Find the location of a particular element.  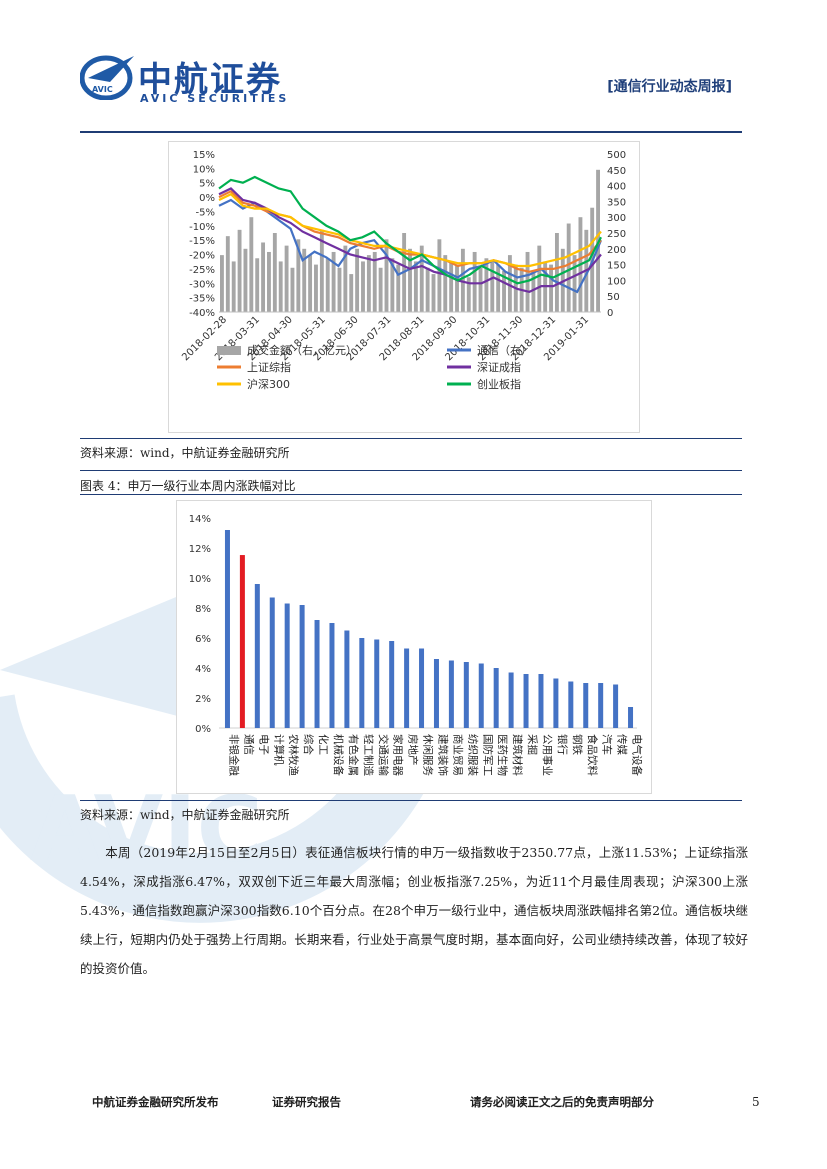

y-left-tick-label: -35% is located at coordinates (202, 299).